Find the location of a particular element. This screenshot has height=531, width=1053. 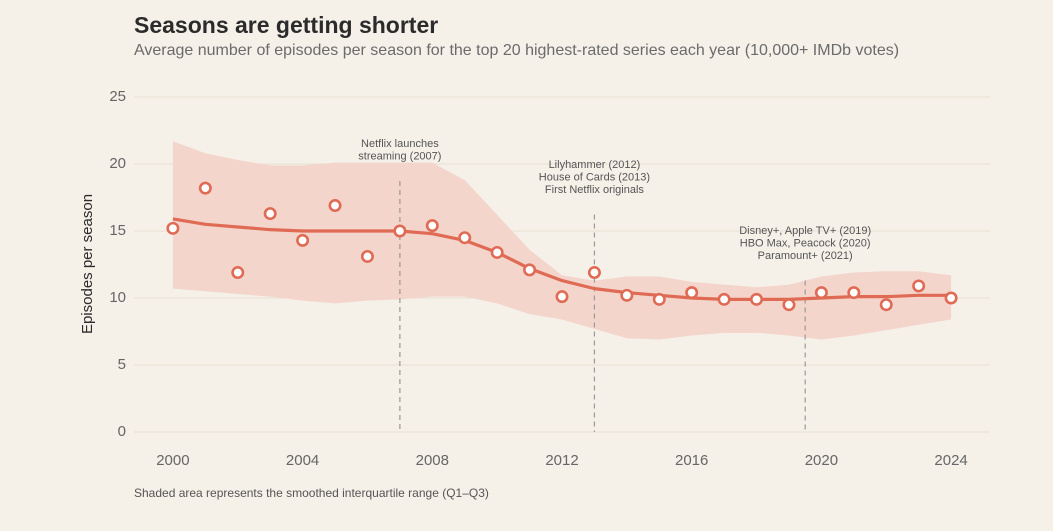

x-tick-label: 2016 is located at coordinates (691, 460).